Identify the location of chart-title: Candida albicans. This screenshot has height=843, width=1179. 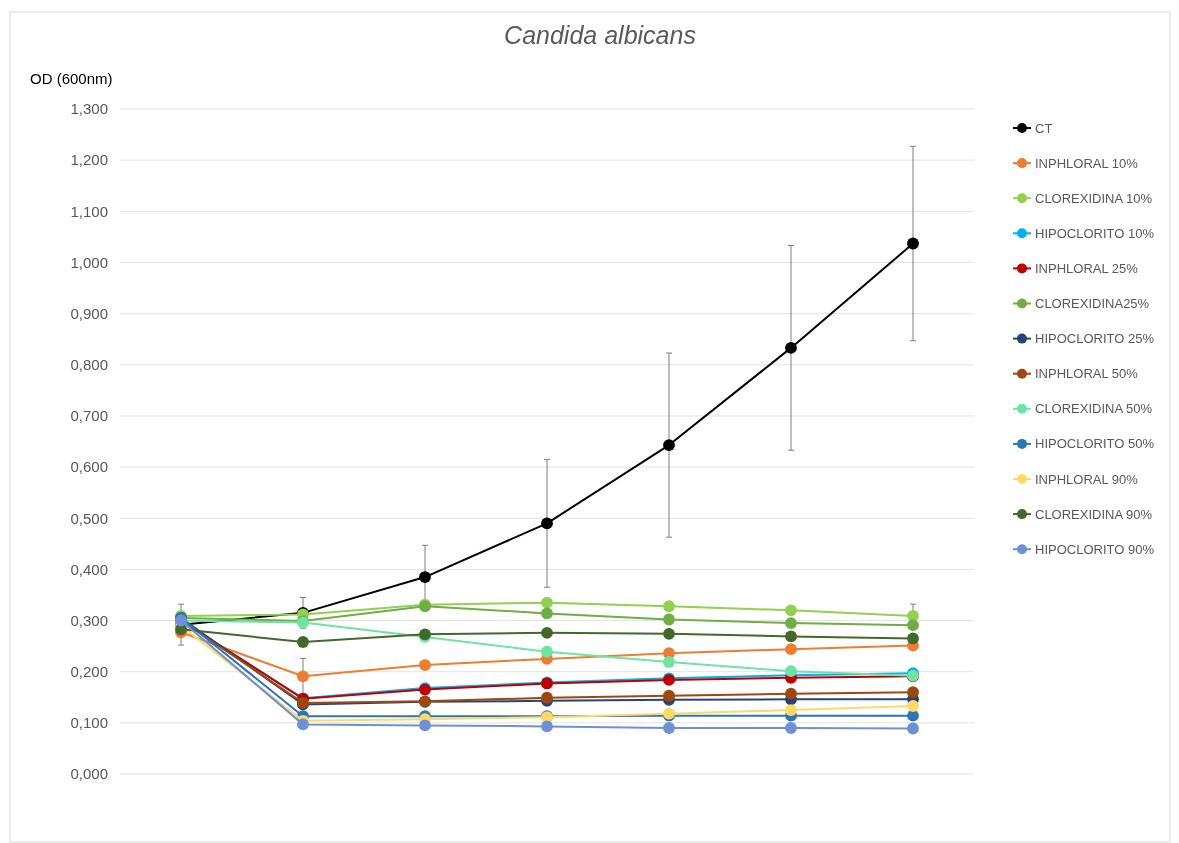
(600, 35).